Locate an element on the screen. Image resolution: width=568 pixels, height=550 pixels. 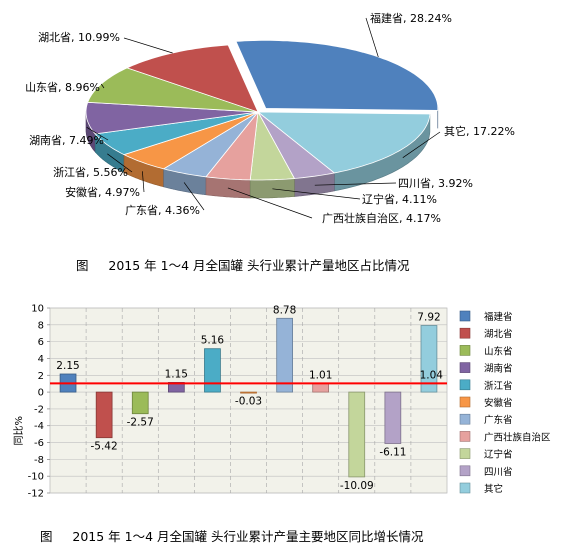
y-tick-label: -4 is located at coordinates (39, 426).